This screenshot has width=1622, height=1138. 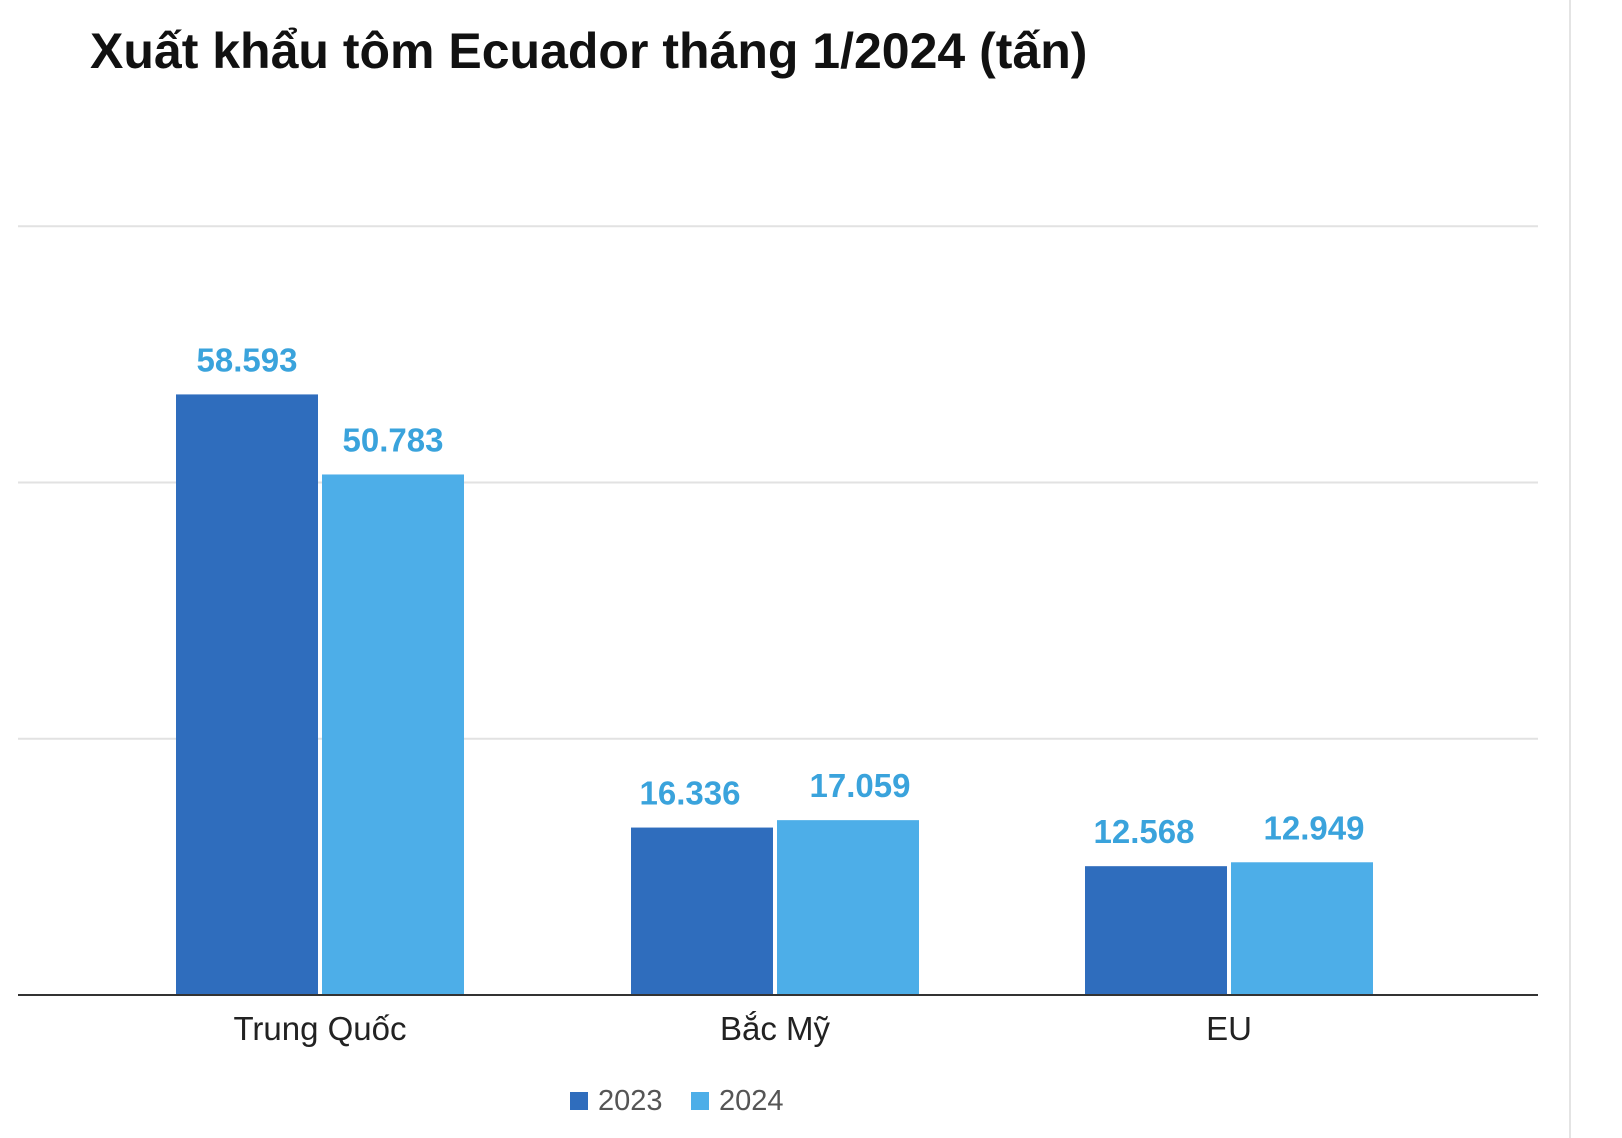 I want to click on chart-title: Xuất khẩu tôm Ecuador tháng 1/2024 (tấn), so click(x=589, y=51).